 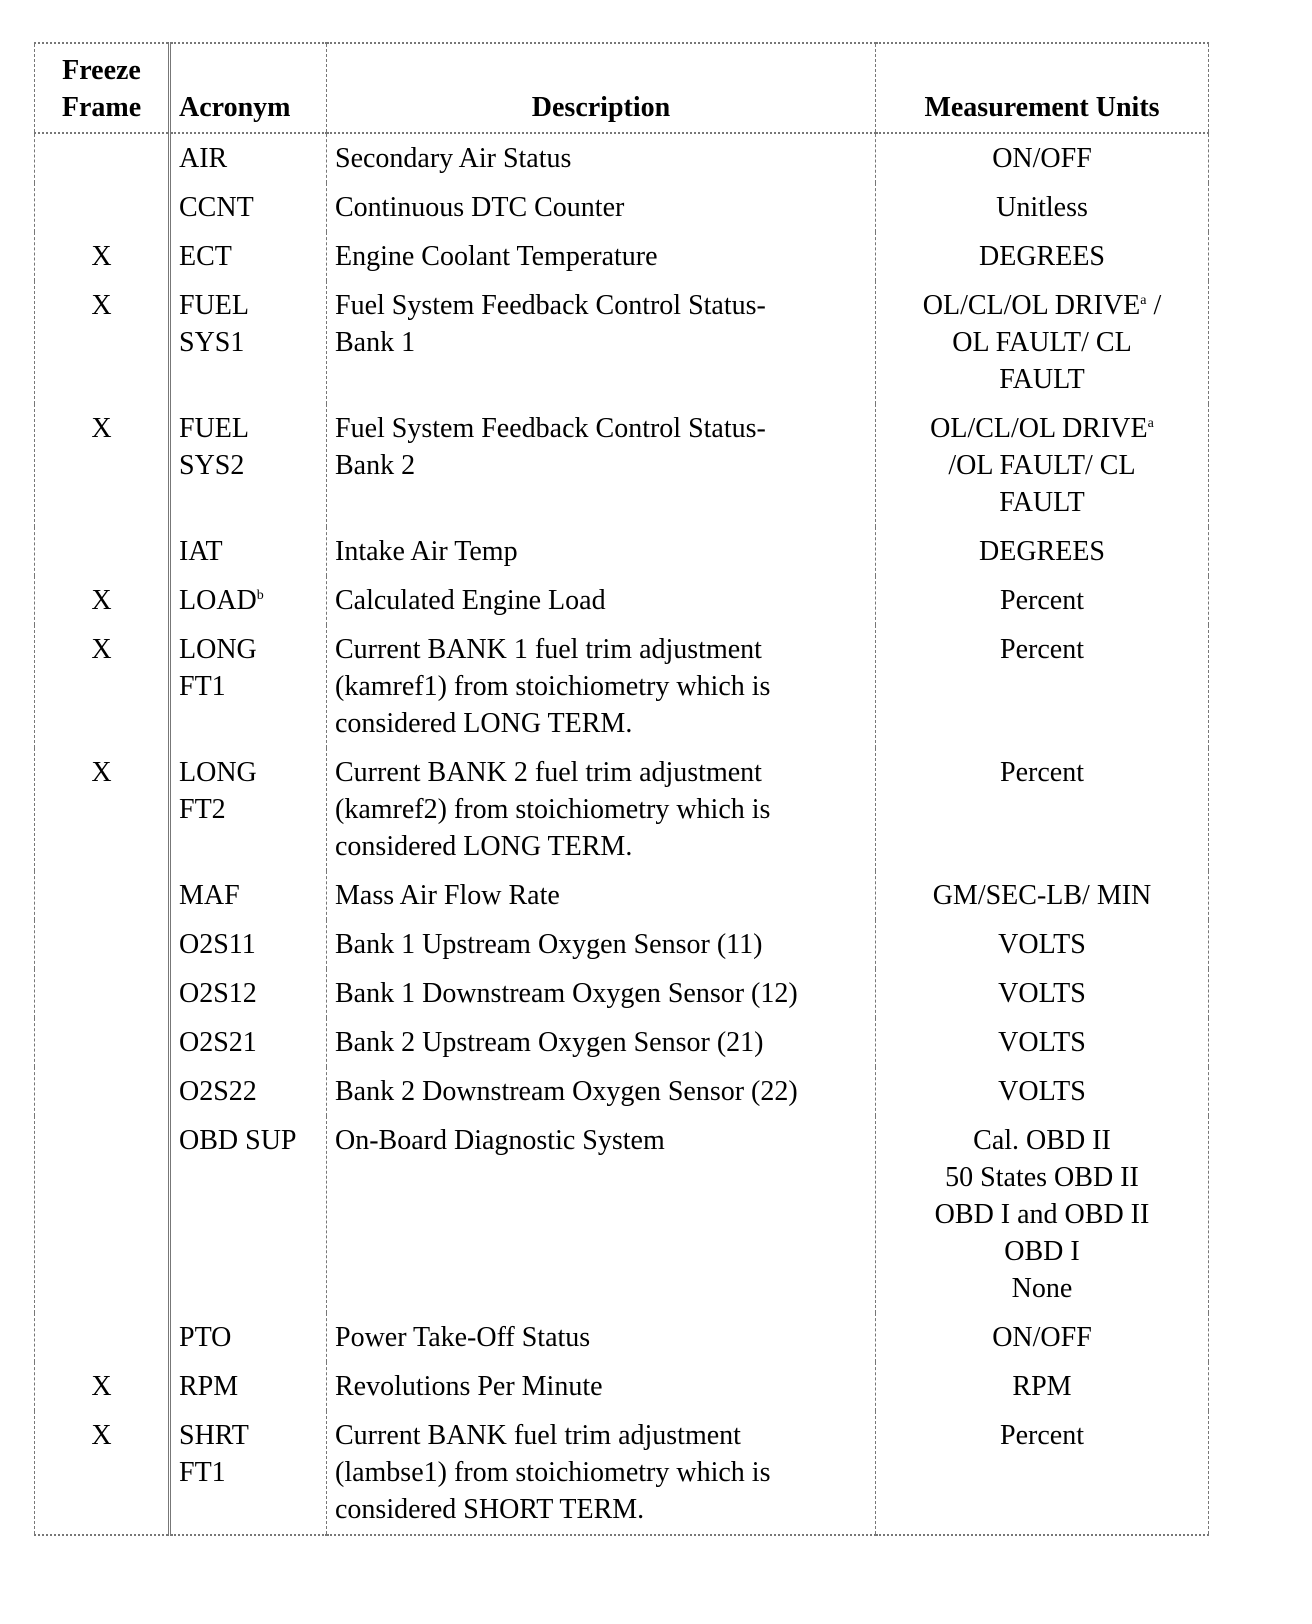 I want to click on cell-acronym: O2S21, so click(x=247, y=1042).